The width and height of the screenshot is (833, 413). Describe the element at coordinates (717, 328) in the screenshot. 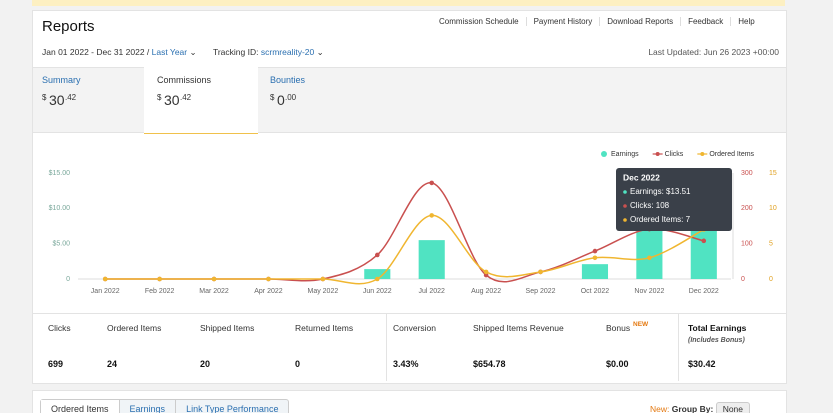

I see `stat-label: Total Earnings` at that location.